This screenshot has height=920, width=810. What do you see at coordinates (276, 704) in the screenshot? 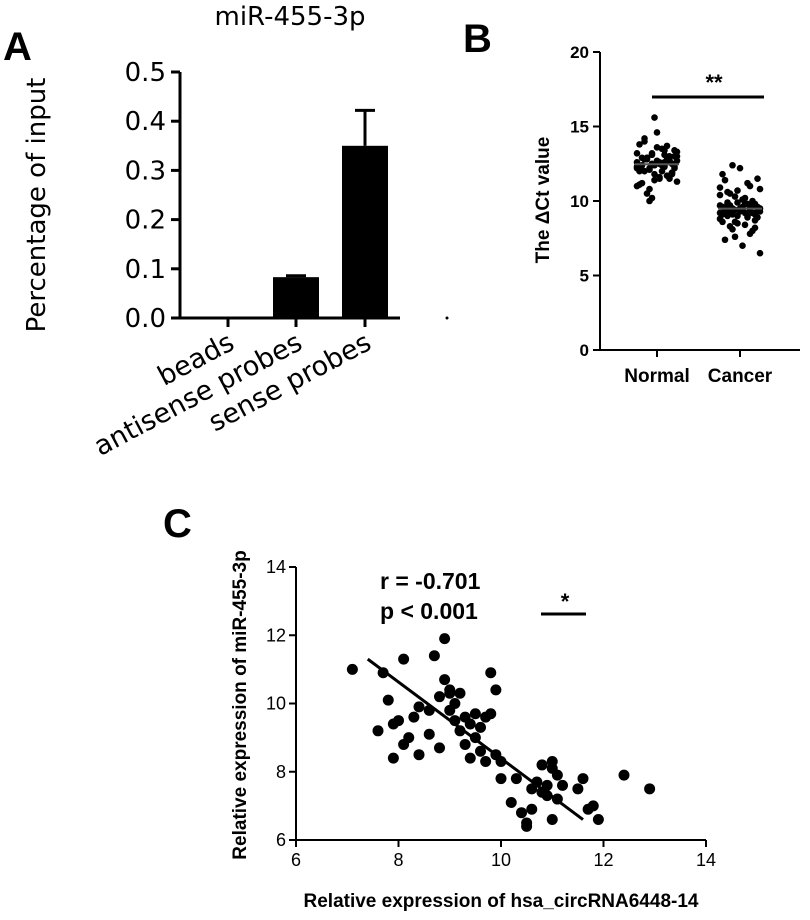
I see `chart-c-y-tick-label: 10` at bounding box center [276, 704].